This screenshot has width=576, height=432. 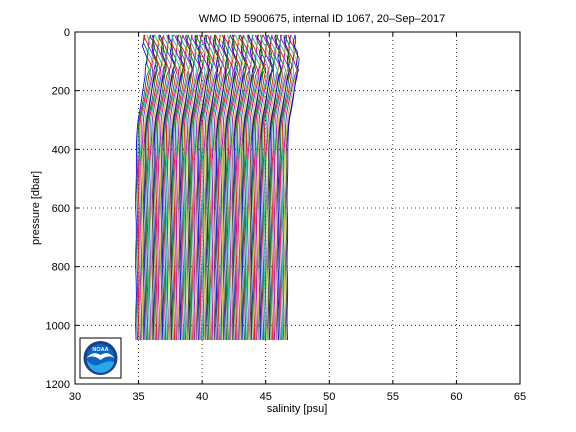 I want to click on x-tick-label: 45, so click(x=266, y=397).